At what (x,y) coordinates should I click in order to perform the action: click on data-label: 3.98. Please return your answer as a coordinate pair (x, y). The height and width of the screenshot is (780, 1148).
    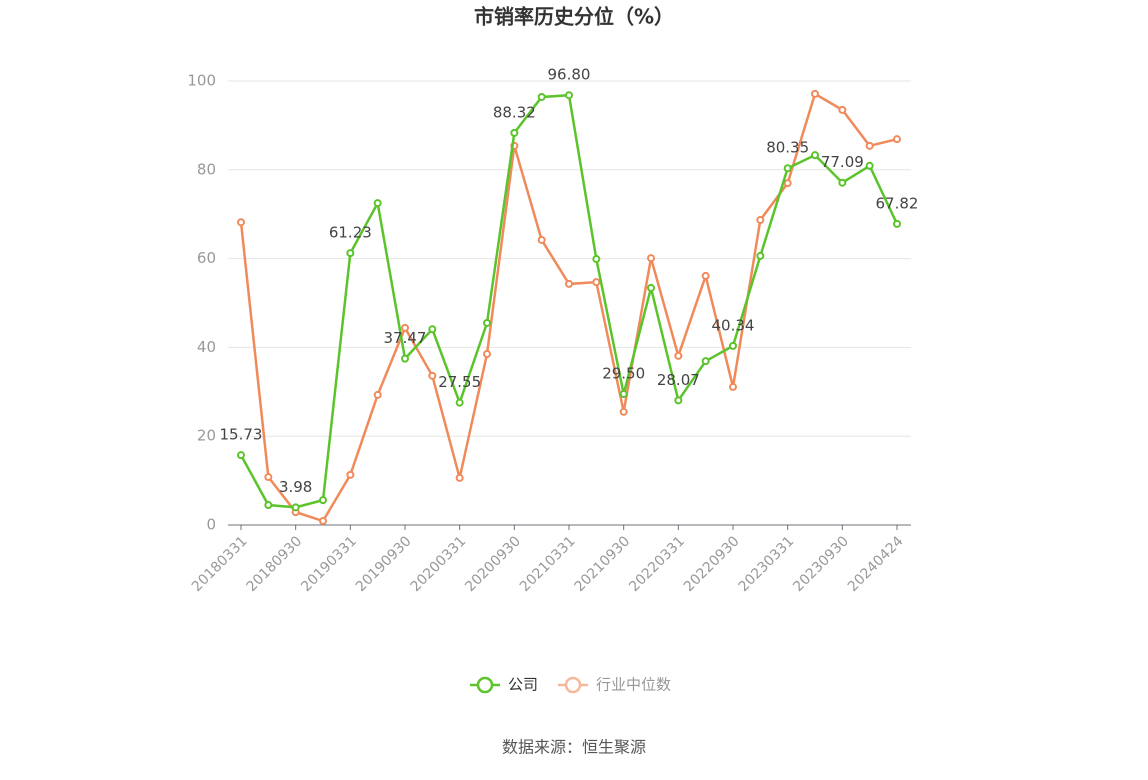
    Looking at the image, I should click on (295, 487).